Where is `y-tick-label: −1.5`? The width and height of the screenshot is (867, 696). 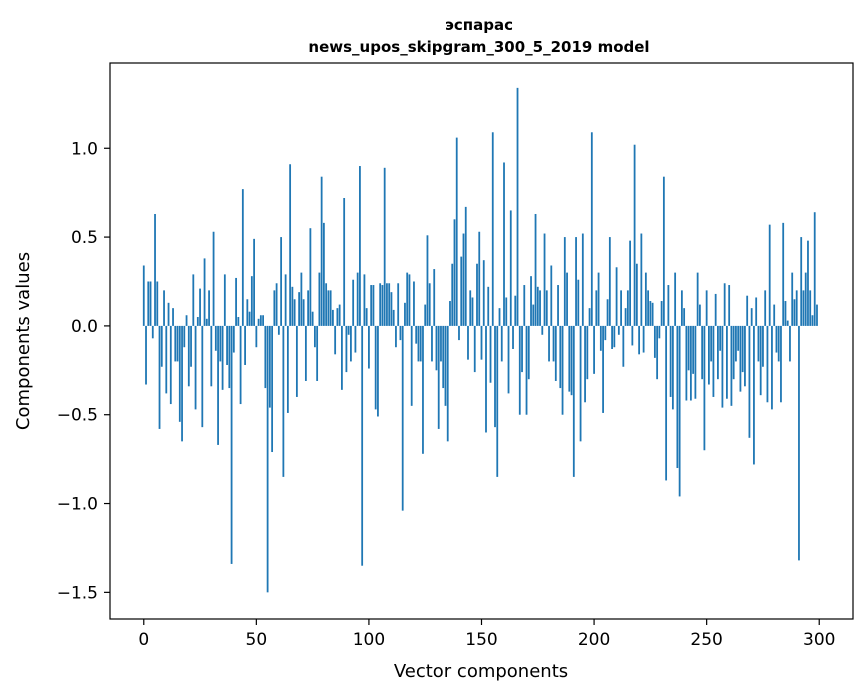 y-tick-label: −1.5 is located at coordinates (77, 593).